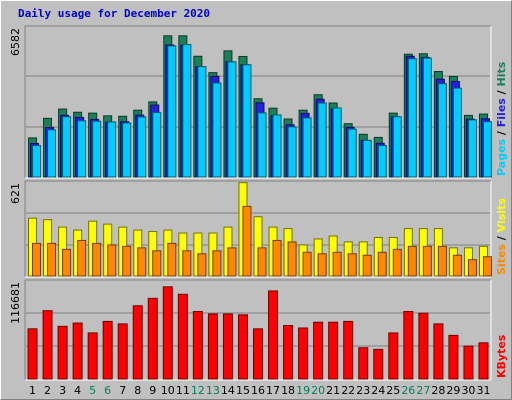  I want to click on x-tick-day-5: 5, so click(92, 390).